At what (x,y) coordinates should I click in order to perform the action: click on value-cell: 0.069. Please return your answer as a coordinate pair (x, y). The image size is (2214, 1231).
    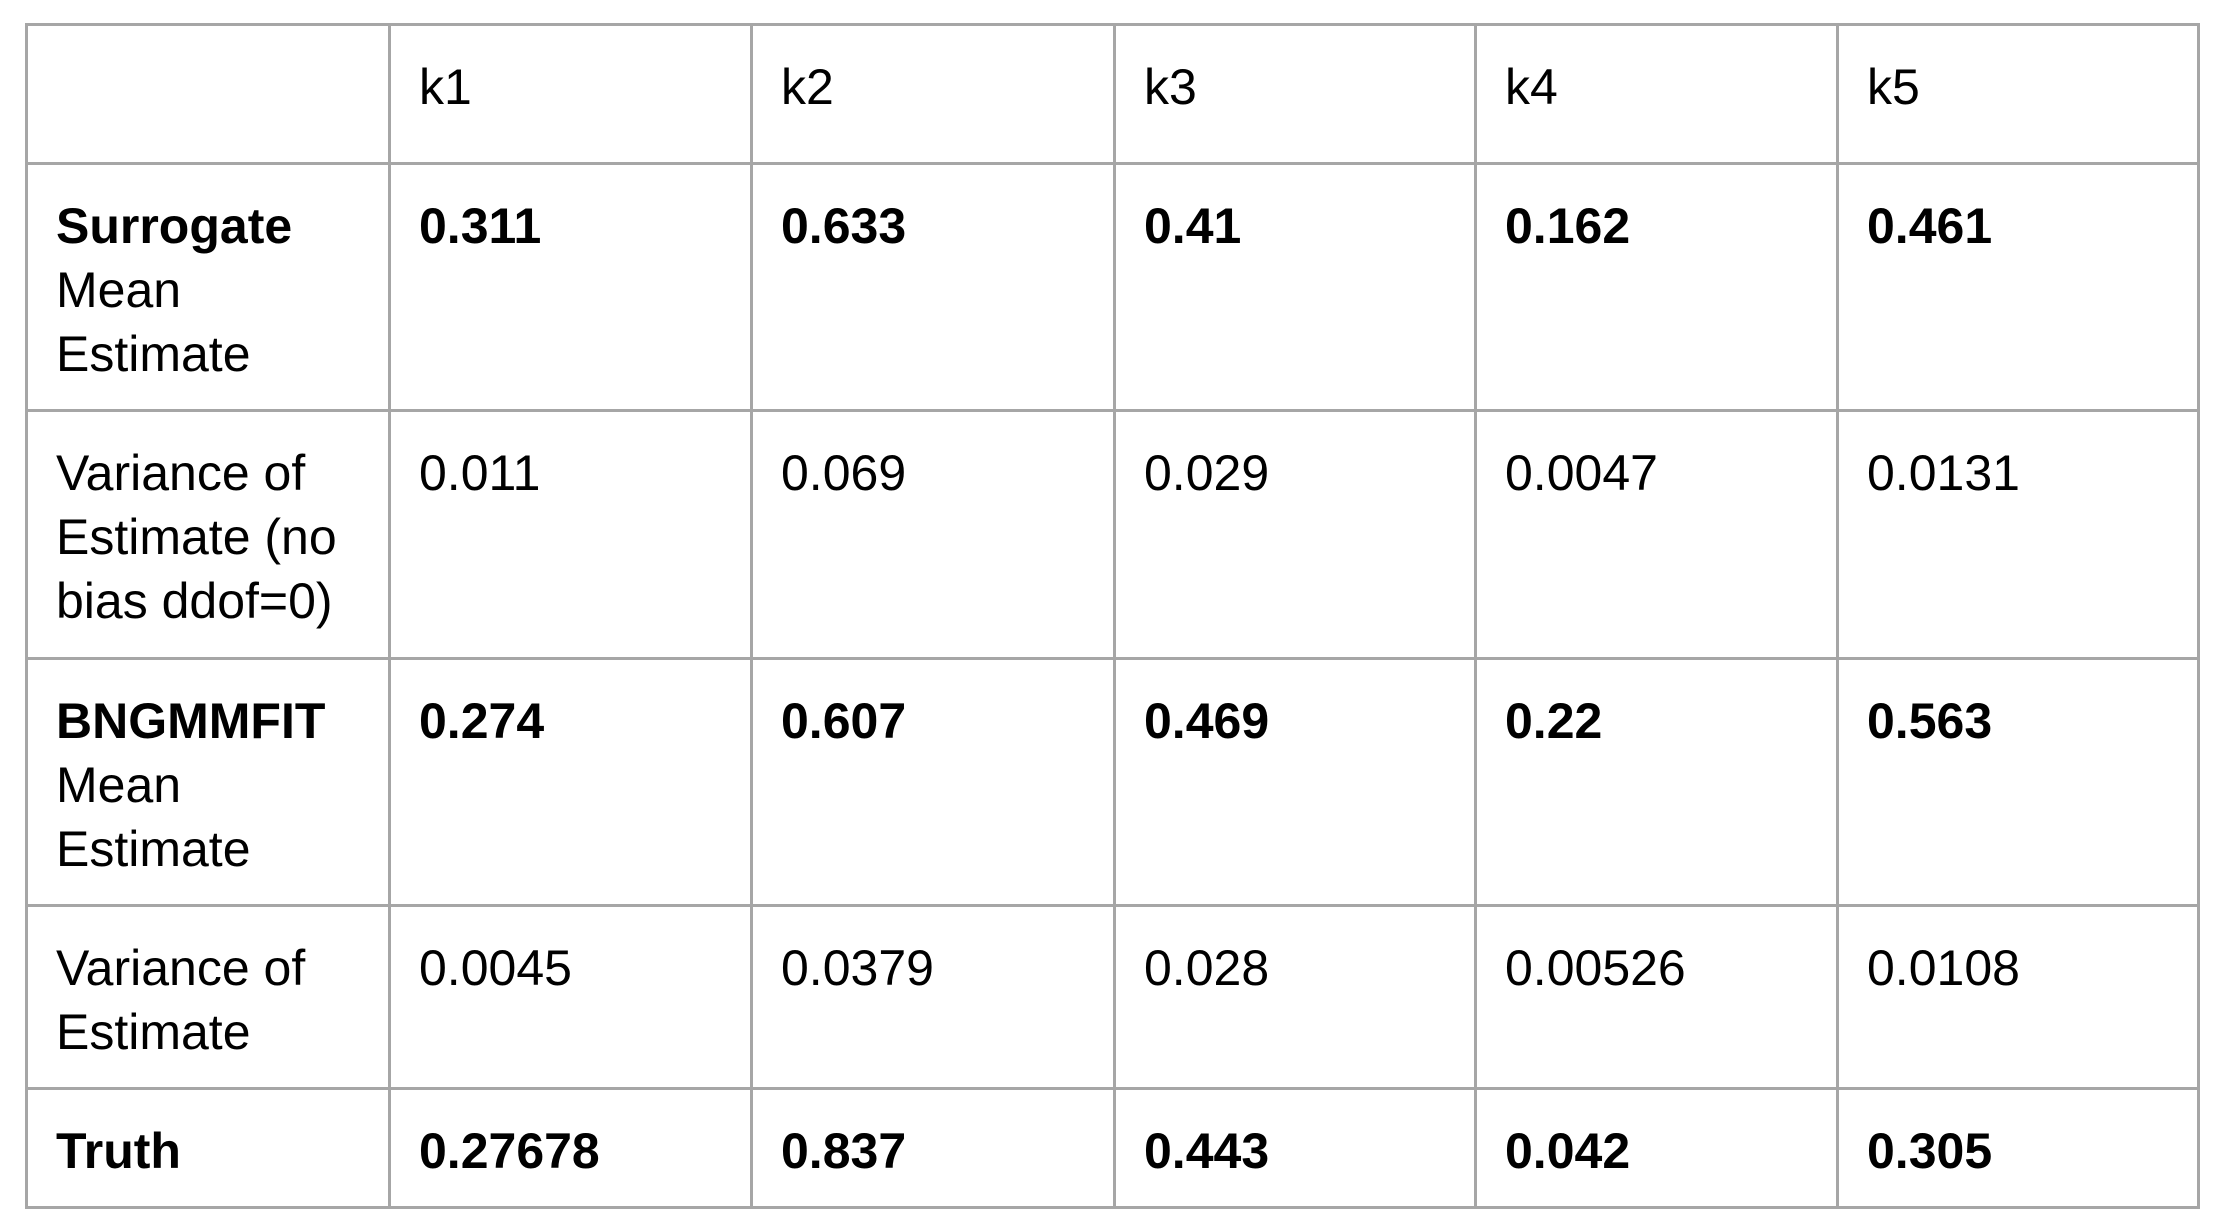
    Looking at the image, I should click on (933, 534).